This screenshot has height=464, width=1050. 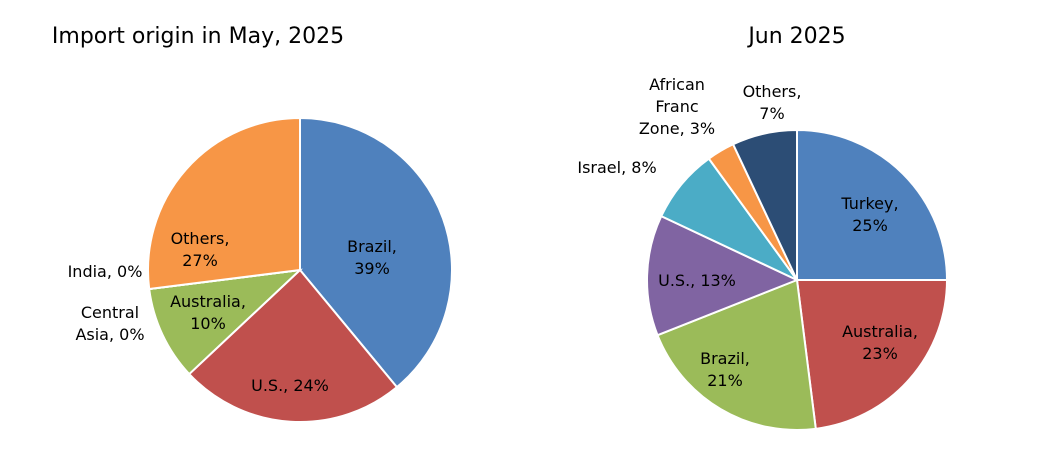 I want to click on data-label: Central Asia, 0%, so click(x=109, y=323).